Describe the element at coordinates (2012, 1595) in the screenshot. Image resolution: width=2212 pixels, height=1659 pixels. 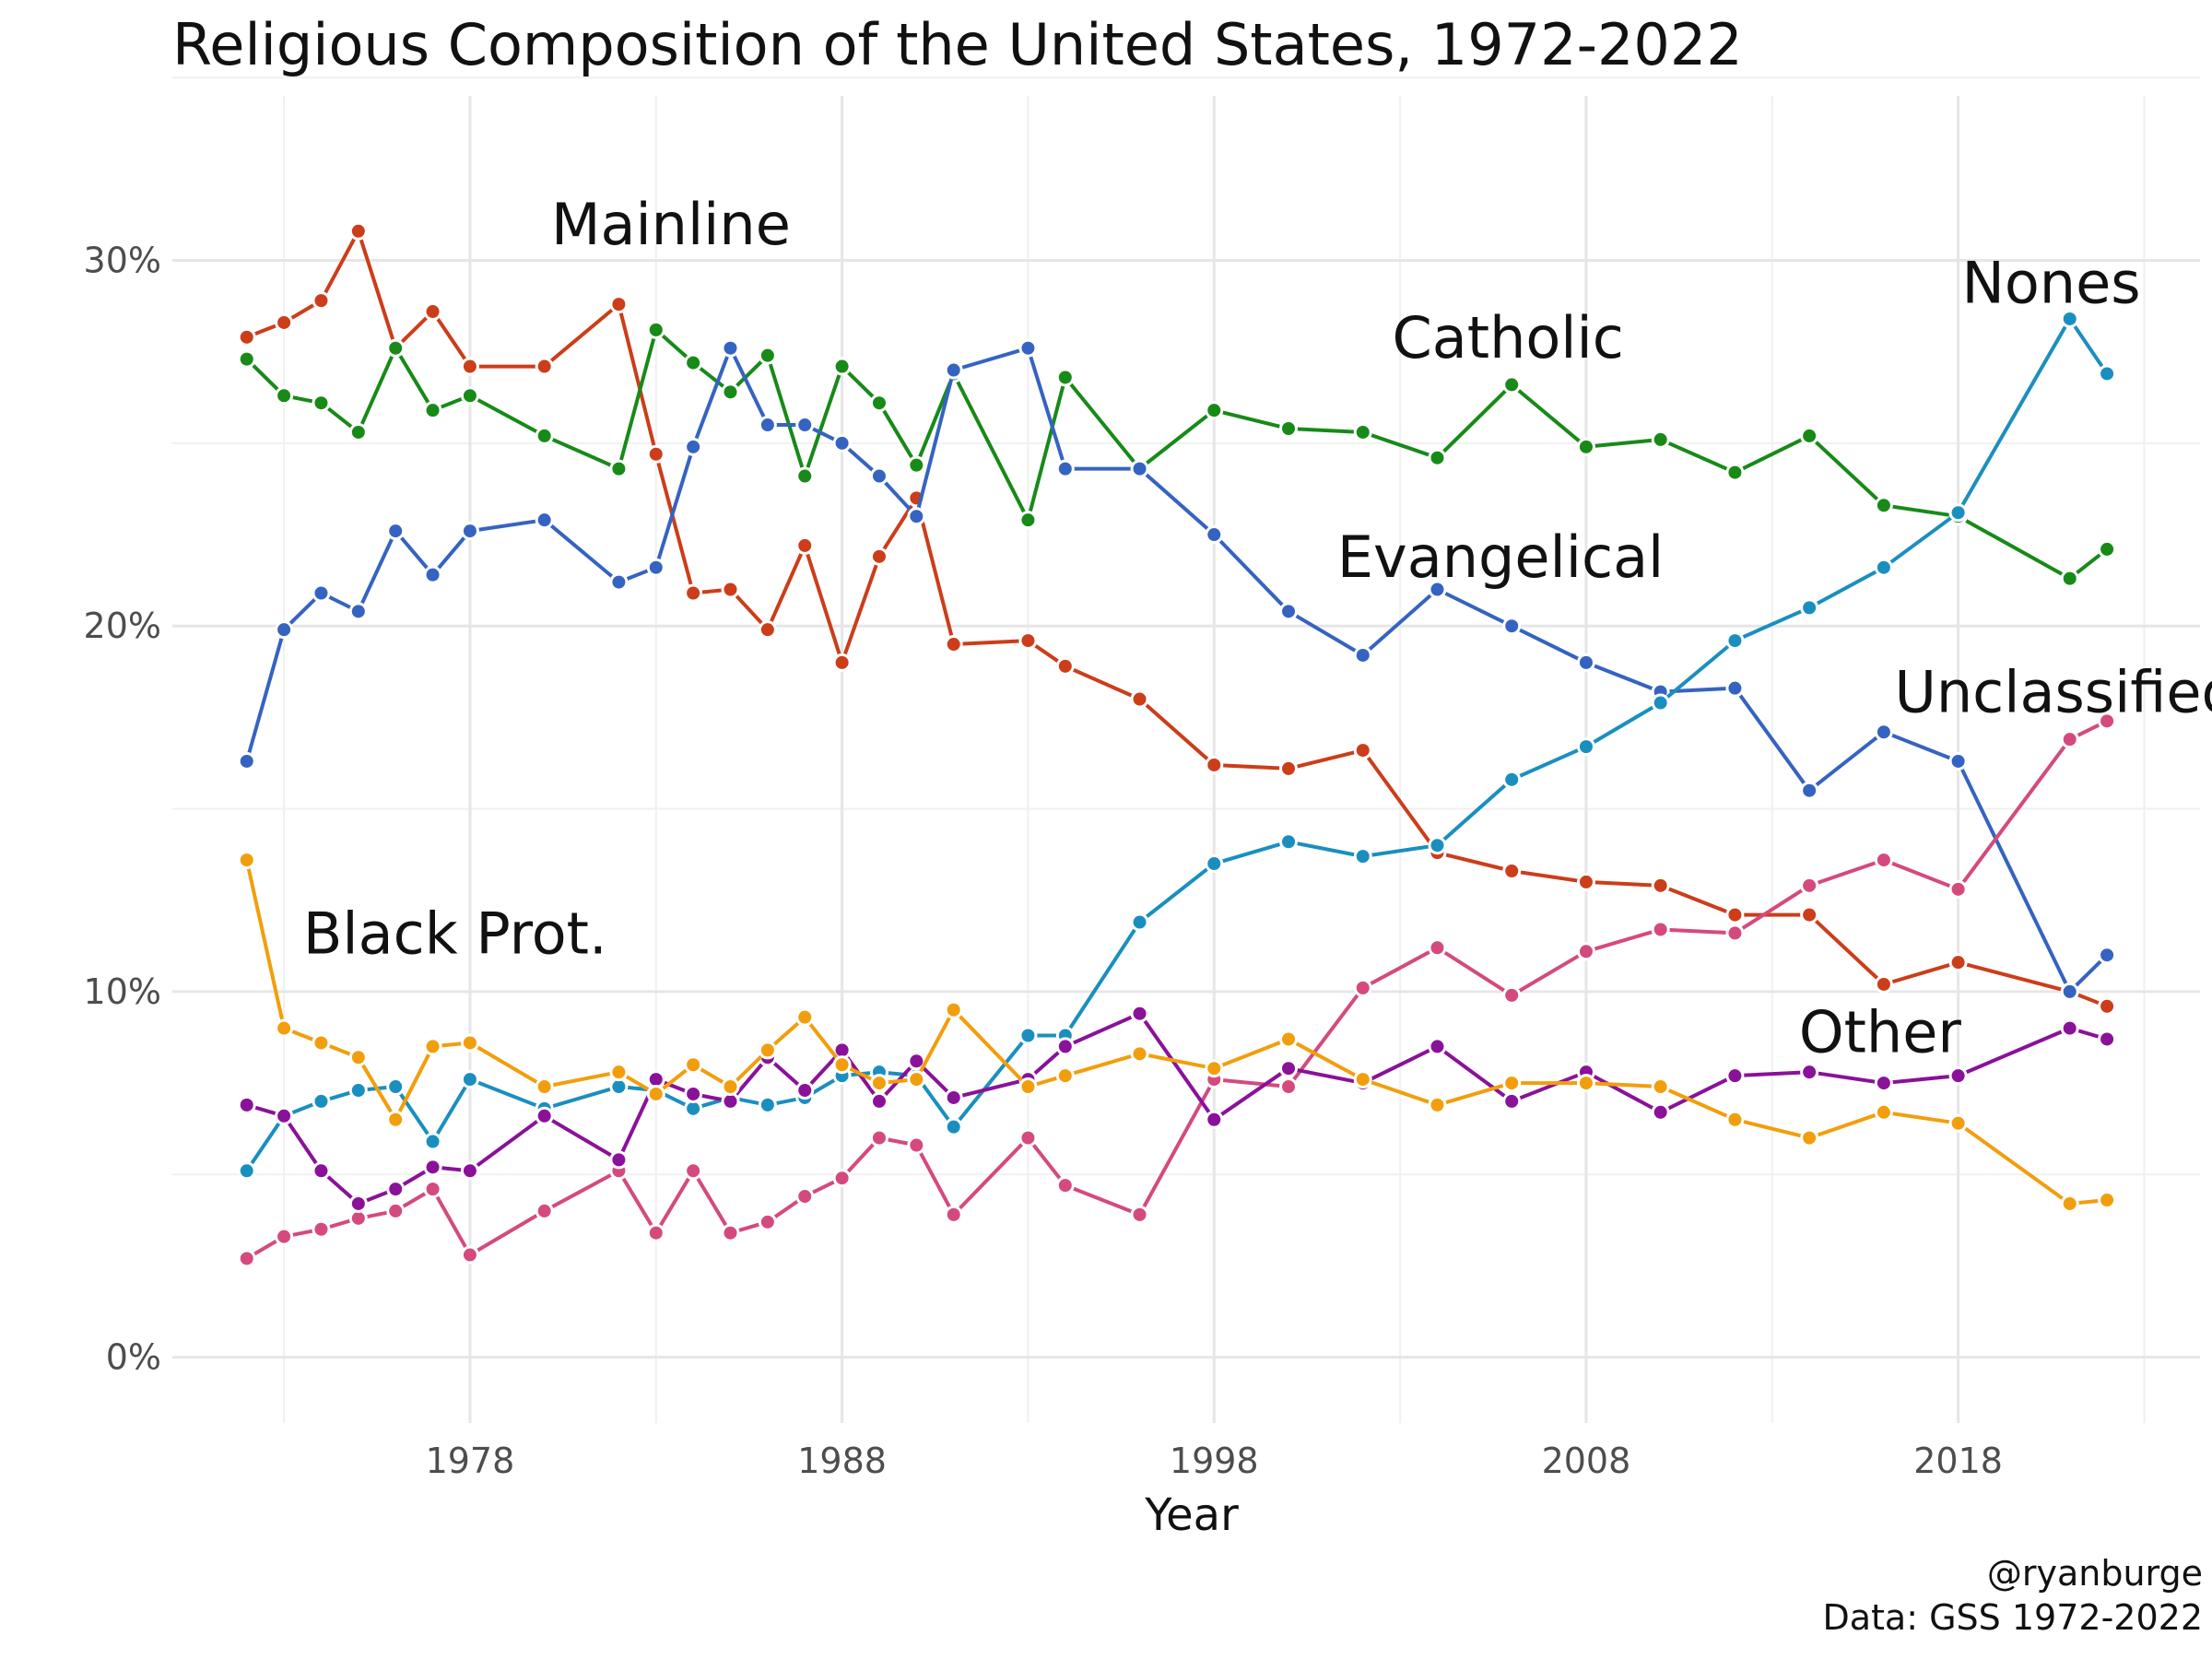
I see `caption: @ryanburge Data: GSS 1972-2022` at that location.